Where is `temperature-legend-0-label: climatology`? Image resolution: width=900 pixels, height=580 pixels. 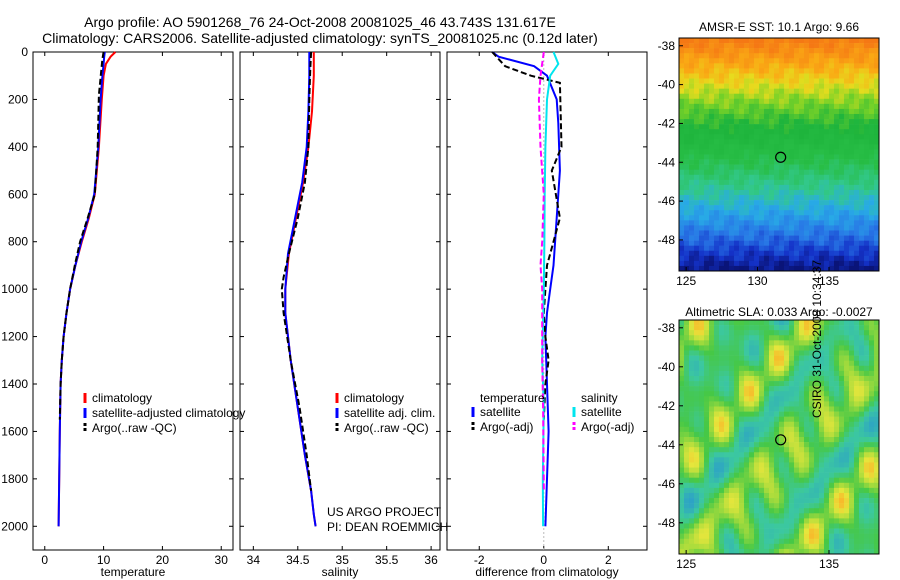 temperature-legend-0-label: climatology is located at coordinates (122, 398).